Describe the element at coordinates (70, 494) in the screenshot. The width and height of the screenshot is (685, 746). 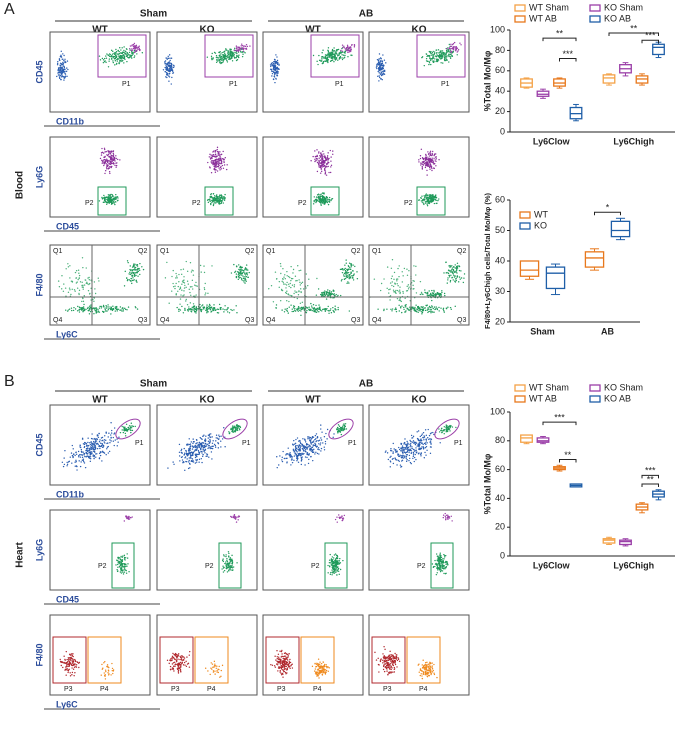
I see `x-axis-label: CD11b` at that location.